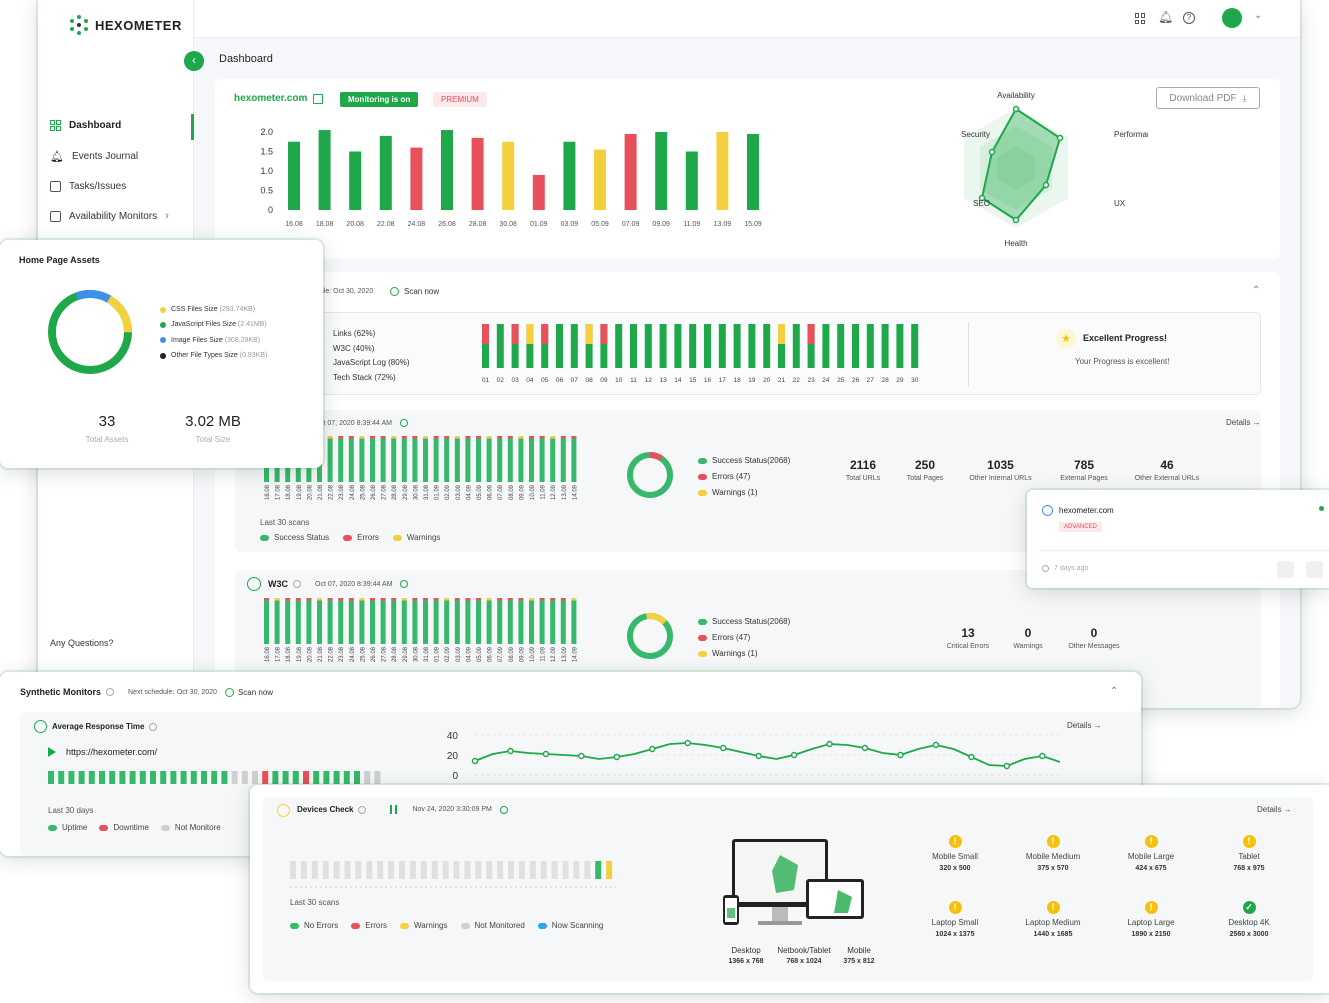 This screenshot has width=1329, height=1003. What do you see at coordinates (214, 777) in the screenshot?
I see `uptime-bars` at bounding box center [214, 777].